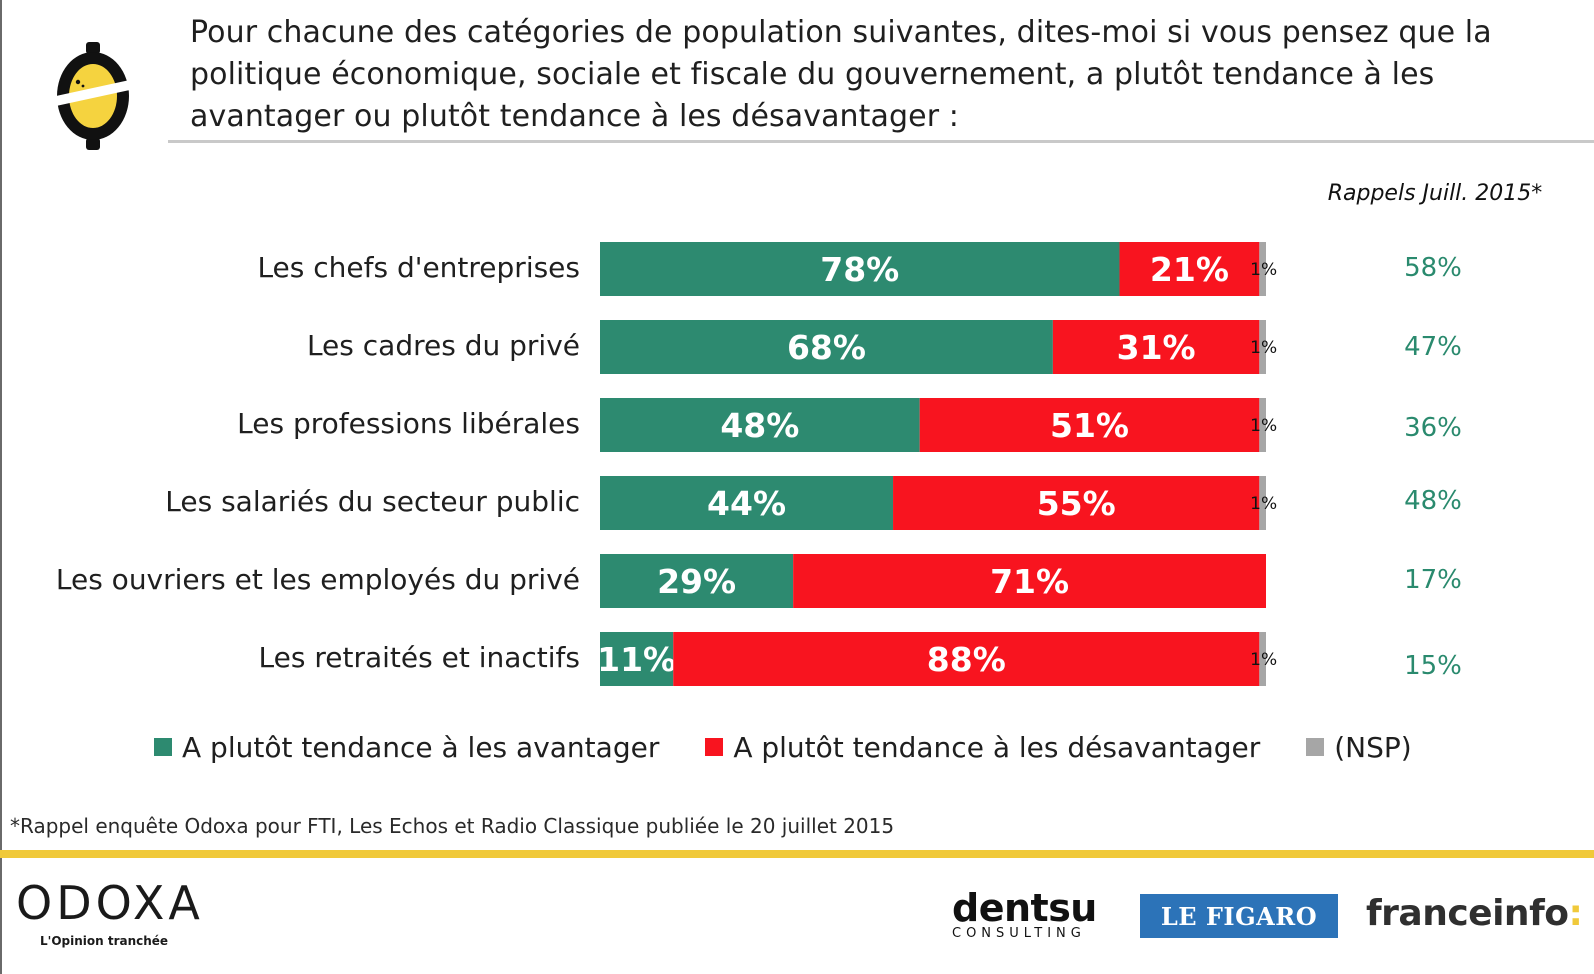  What do you see at coordinates (714, 747) in the screenshot?
I see `legend-swatch-red` at bounding box center [714, 747].